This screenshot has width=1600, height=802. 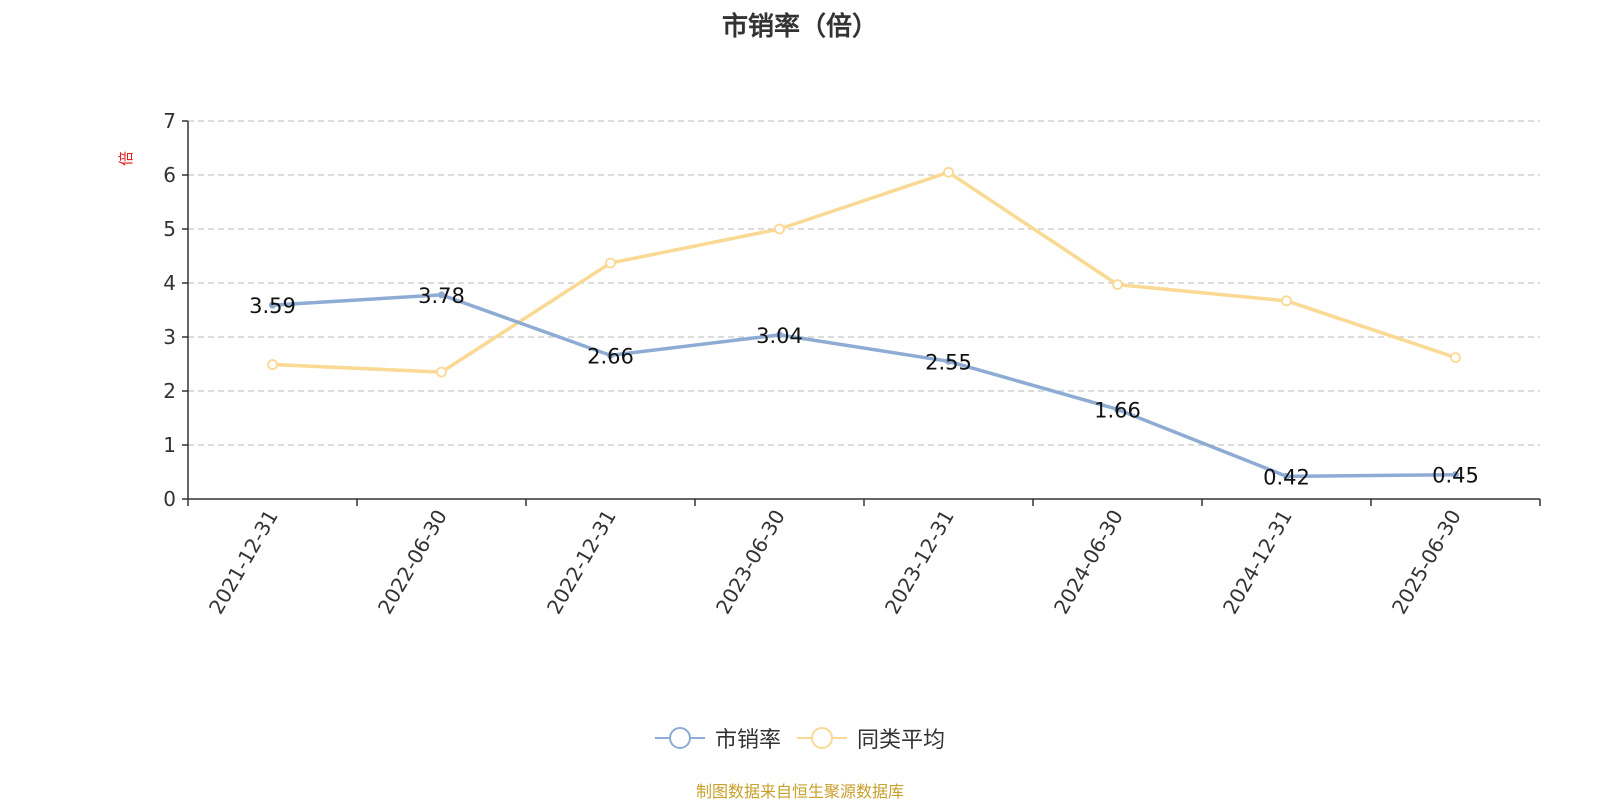 What do you see at coordinates (169, 445) in the screenshot?
I see `y-tick-label: 1` at bounding box center [169, 445].